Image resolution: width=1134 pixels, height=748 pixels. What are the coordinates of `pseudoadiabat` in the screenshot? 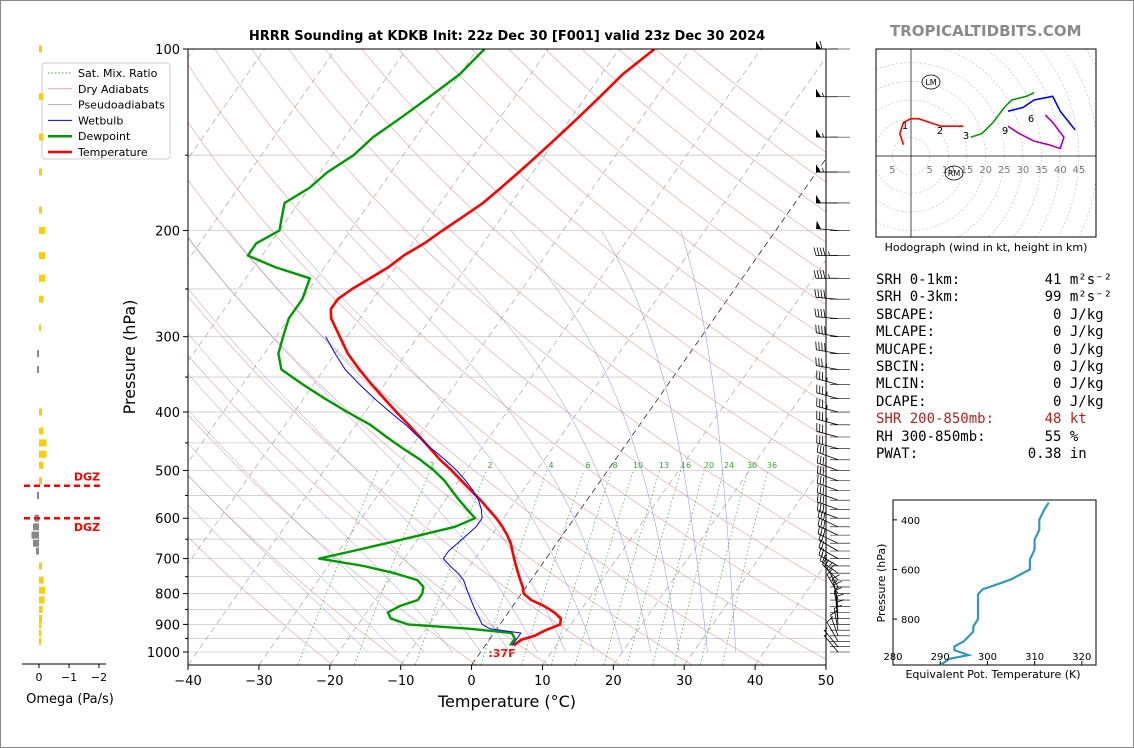 It's located at (595, 441).